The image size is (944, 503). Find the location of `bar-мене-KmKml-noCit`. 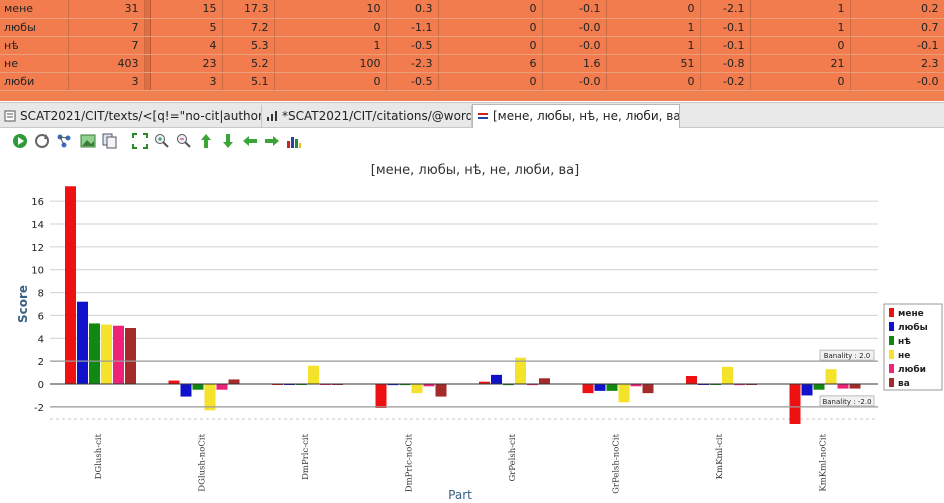

bar-мене-KmKml-noCit is located at coordinates (795, 404).